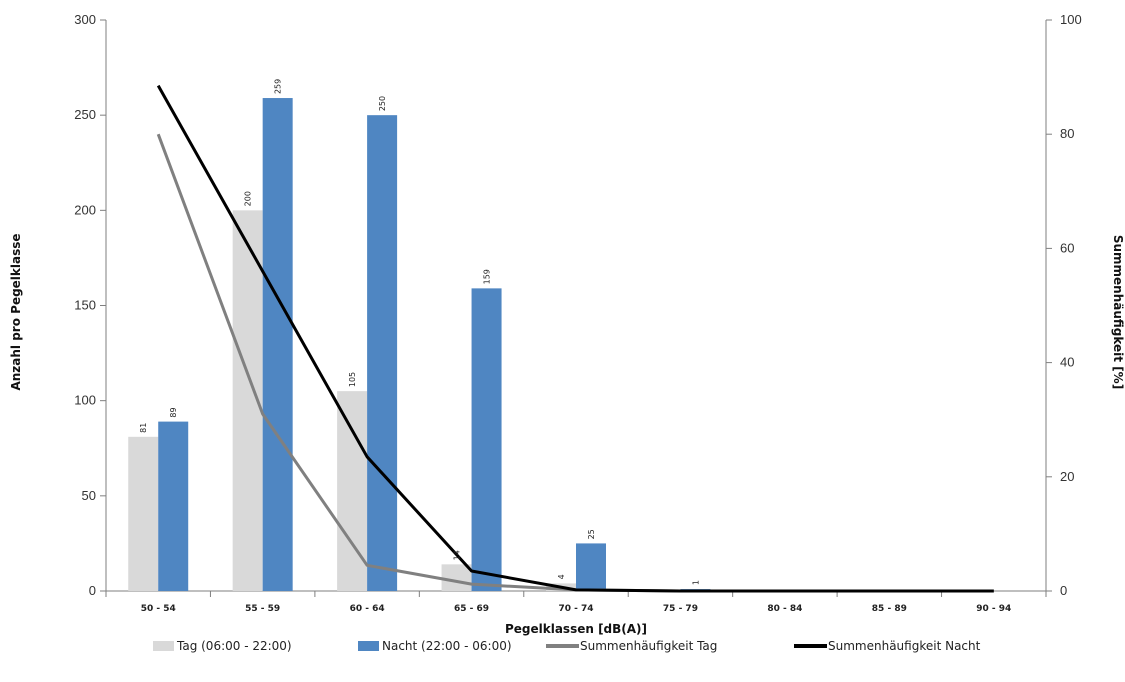 Image resolution: width=1125 pixels, height=682 pixels. Describe the element at coordinates (89, 495) in the screenshot. I see `y-tick-label: 50` at that location.